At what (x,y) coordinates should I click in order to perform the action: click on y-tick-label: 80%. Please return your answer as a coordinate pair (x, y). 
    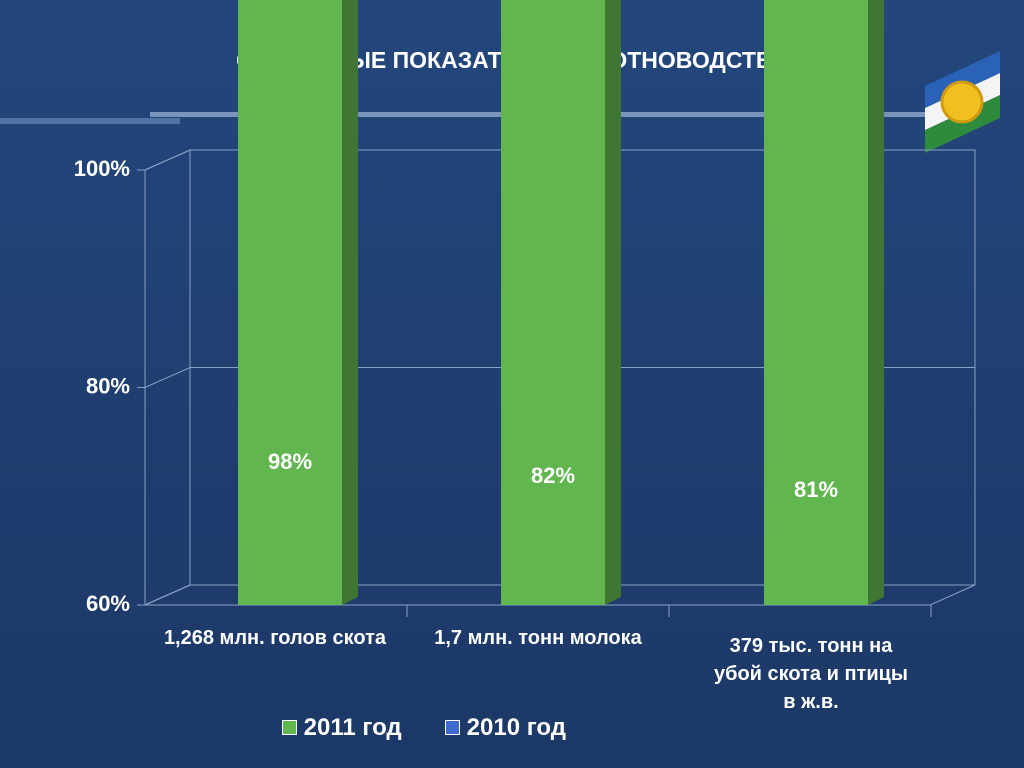
    Looking at the image, I should click on (108, 385).